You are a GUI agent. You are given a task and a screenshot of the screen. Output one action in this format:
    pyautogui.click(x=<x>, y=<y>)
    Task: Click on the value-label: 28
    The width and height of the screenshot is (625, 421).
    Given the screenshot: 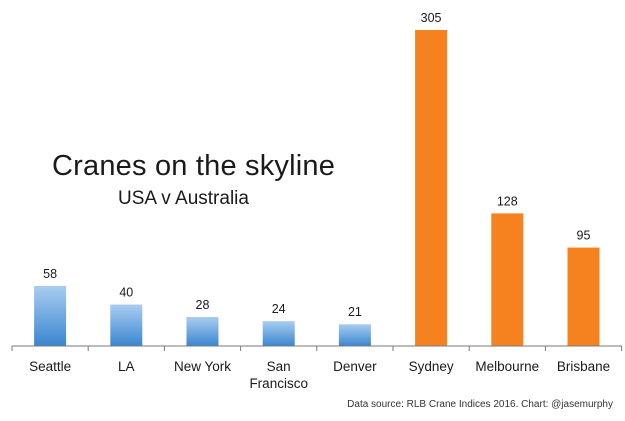 What is the action you would take?
    pyautogui.click(x=203, y=305)
    